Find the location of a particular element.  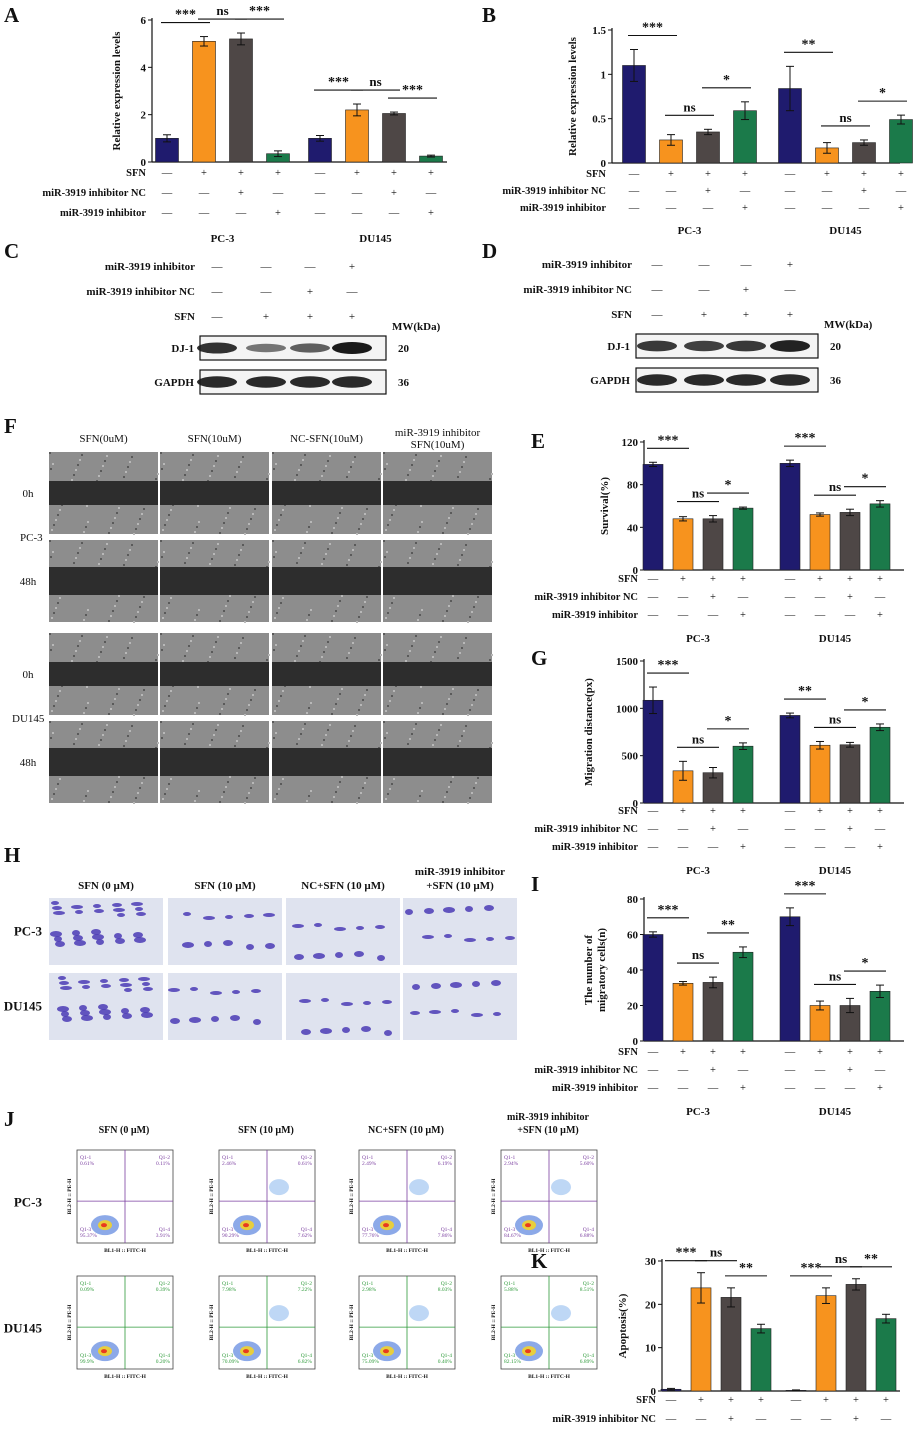

y-tick-label: 80 is located at coordinates (633, 486).